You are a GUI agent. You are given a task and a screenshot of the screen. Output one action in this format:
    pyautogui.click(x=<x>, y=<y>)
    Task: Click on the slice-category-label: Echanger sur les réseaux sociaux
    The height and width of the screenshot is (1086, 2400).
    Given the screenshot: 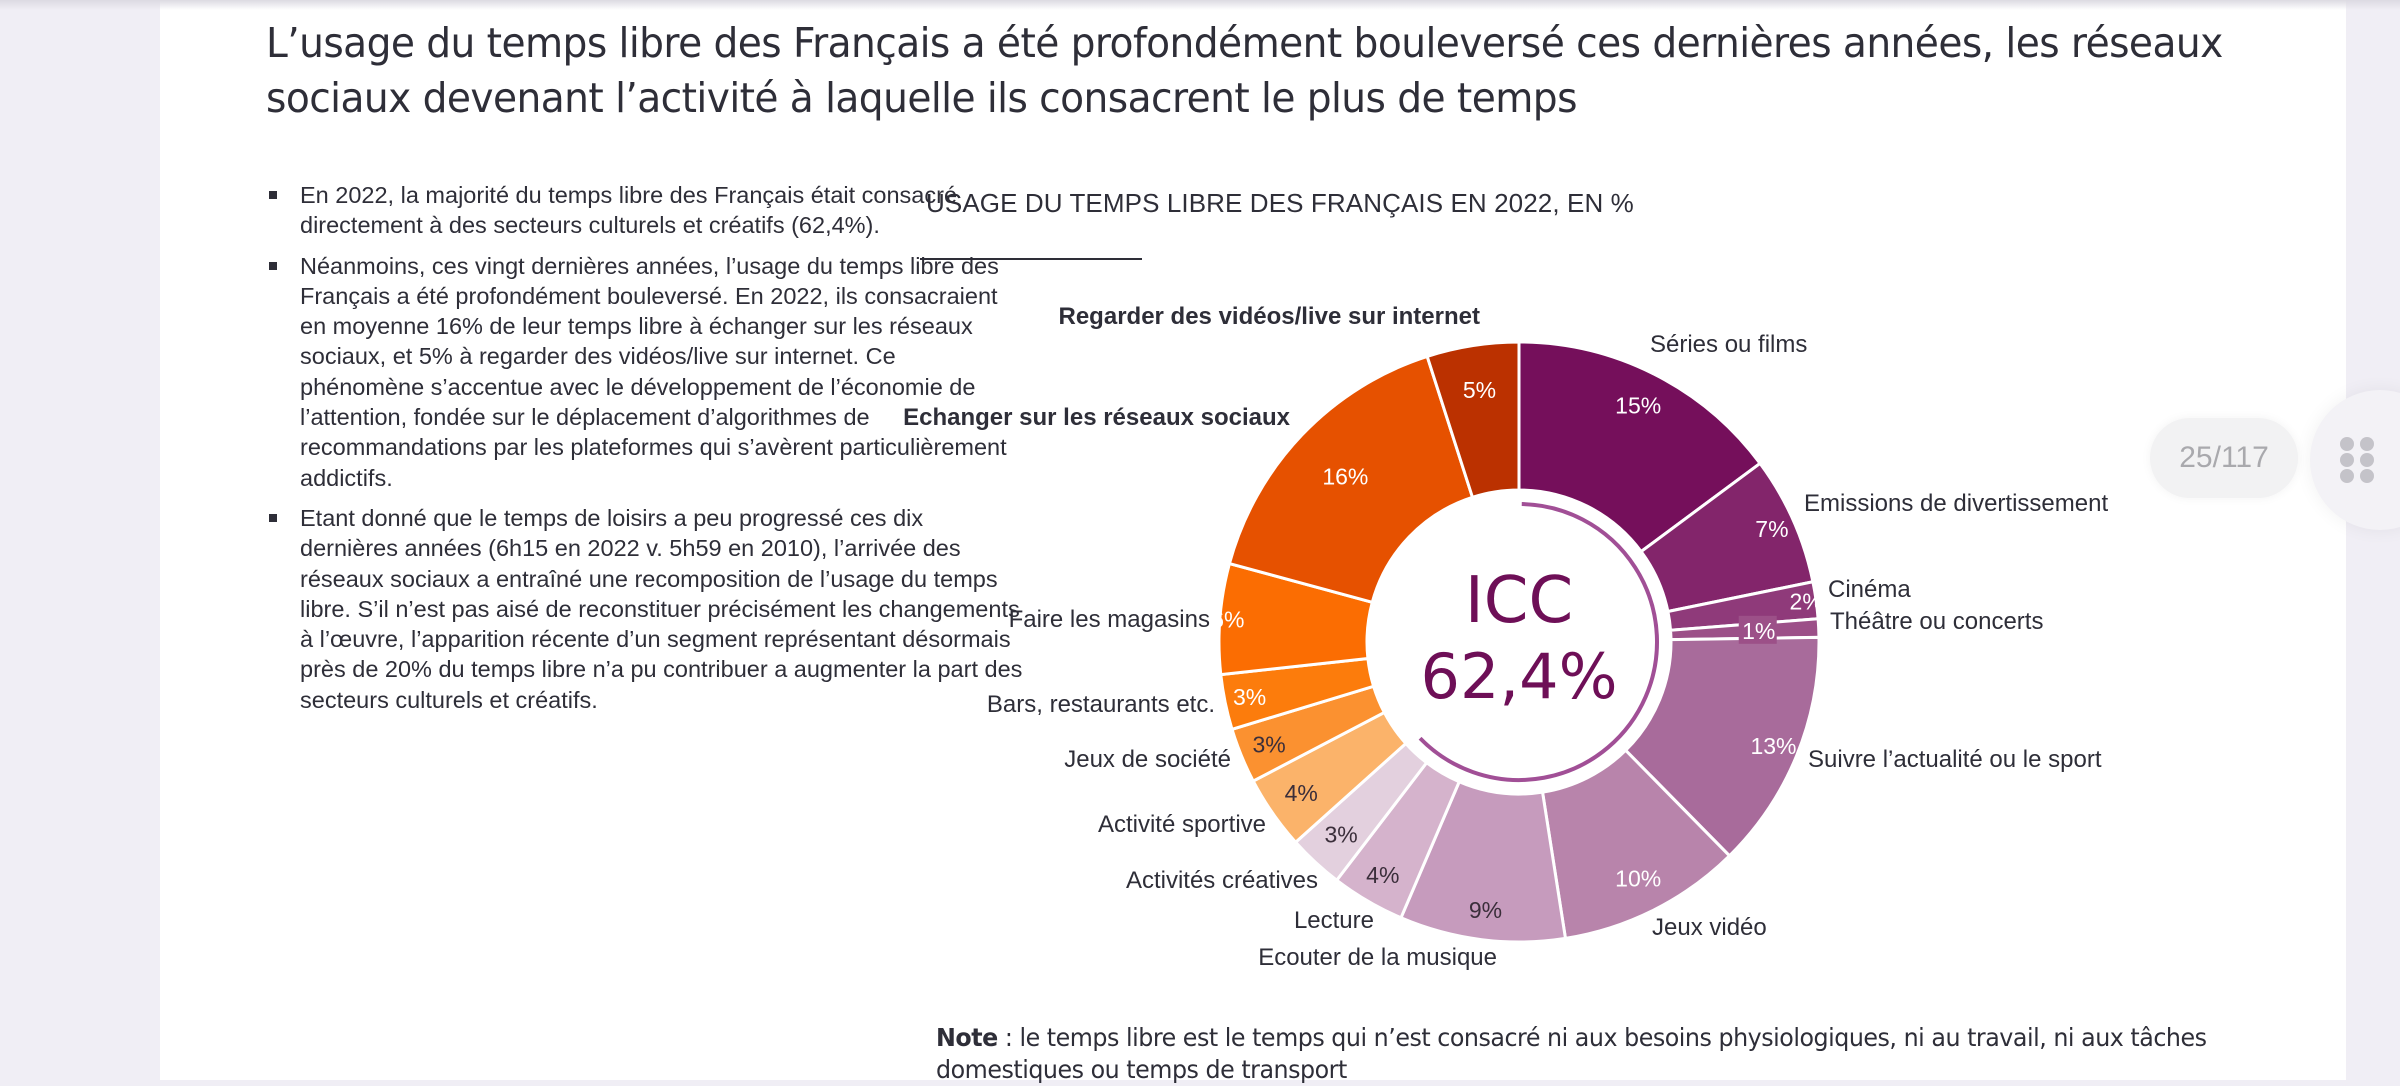 What is the action you would take?
    pyautogui.click(x=1097, y=417)
    